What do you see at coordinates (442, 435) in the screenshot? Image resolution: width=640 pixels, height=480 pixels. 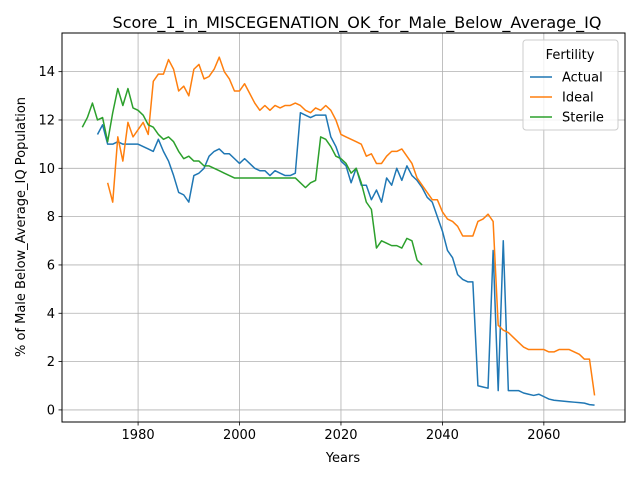 I see `x-tick-label: 2040` at bounding box center [442, 435].